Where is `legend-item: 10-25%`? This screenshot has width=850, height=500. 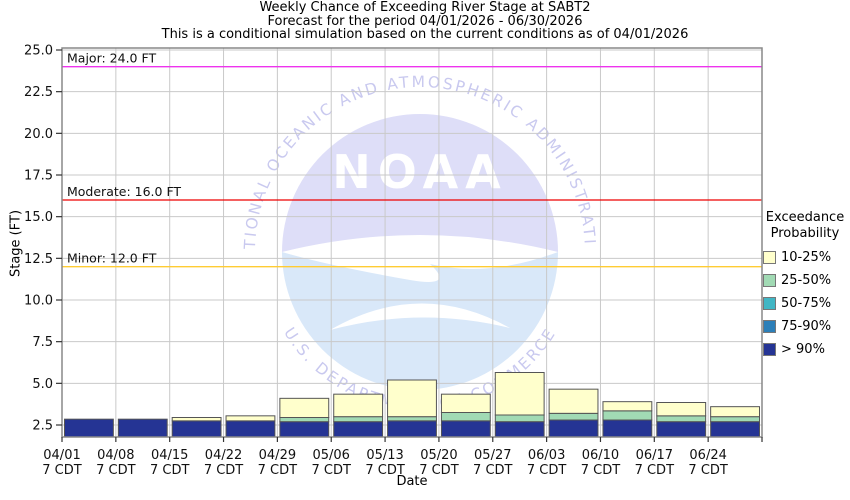
legend-item: 10-25% is located at coordinates (806, 257).